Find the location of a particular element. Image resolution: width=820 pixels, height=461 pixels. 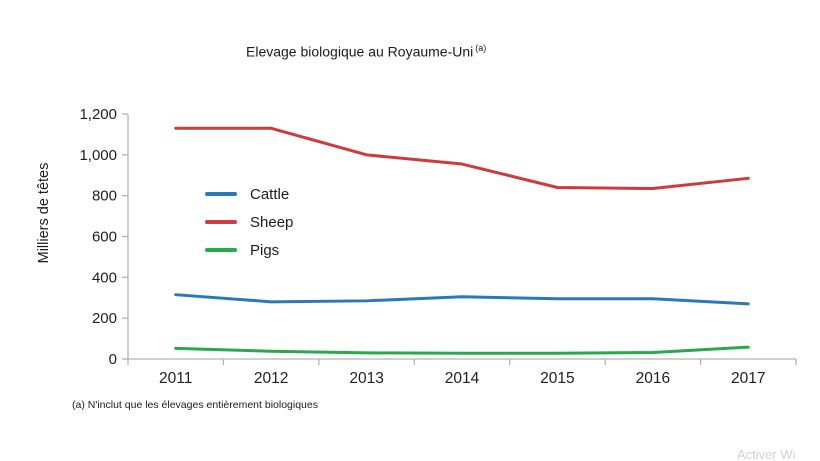

x-tick-label: 2013 is located at coordinates (366, 378).